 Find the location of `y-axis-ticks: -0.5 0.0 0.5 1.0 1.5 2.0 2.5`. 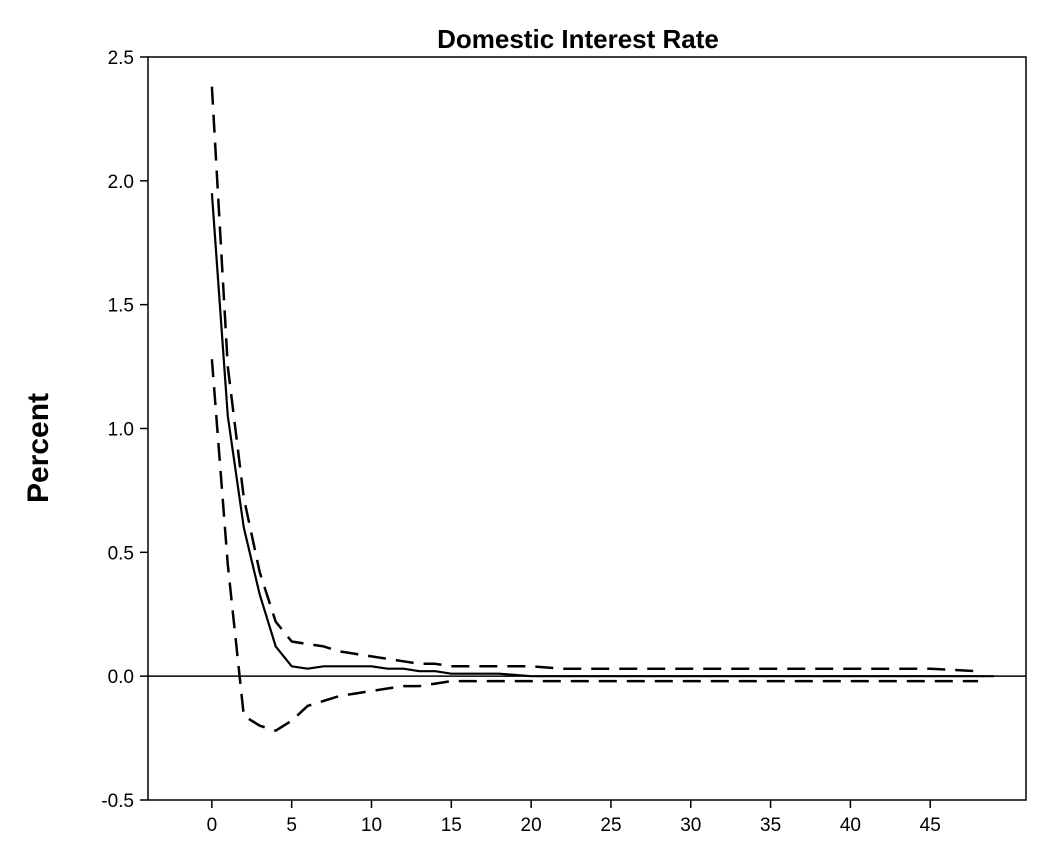

y-axis-ticks: -0.5 0.0 0.5 1.0 1.5 2.0 2.5 is located at coordinates (124, 430).